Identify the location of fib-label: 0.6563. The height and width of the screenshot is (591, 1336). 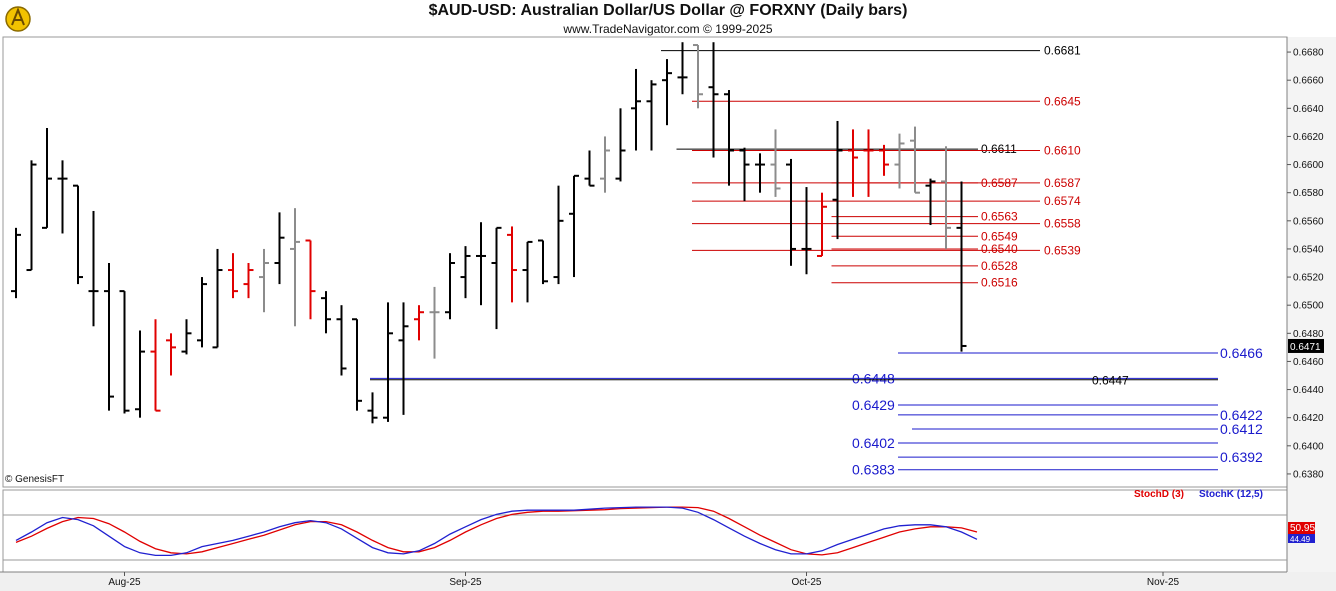
(999, 217).